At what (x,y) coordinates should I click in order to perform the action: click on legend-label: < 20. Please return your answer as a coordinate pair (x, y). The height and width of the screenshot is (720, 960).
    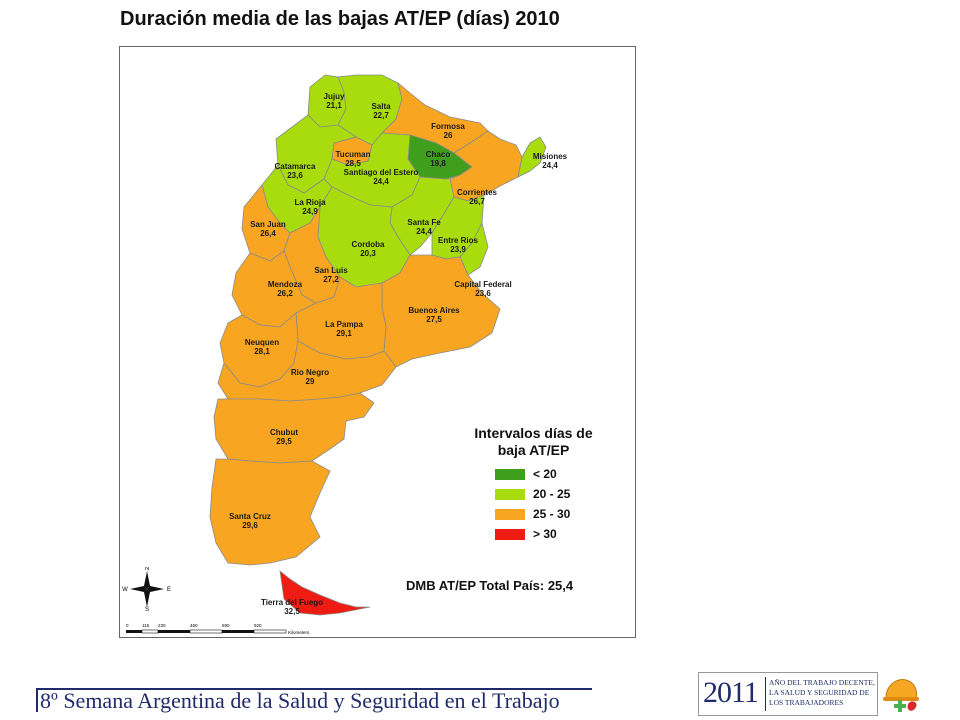
    Looking at the image, I should click on (545, 474).